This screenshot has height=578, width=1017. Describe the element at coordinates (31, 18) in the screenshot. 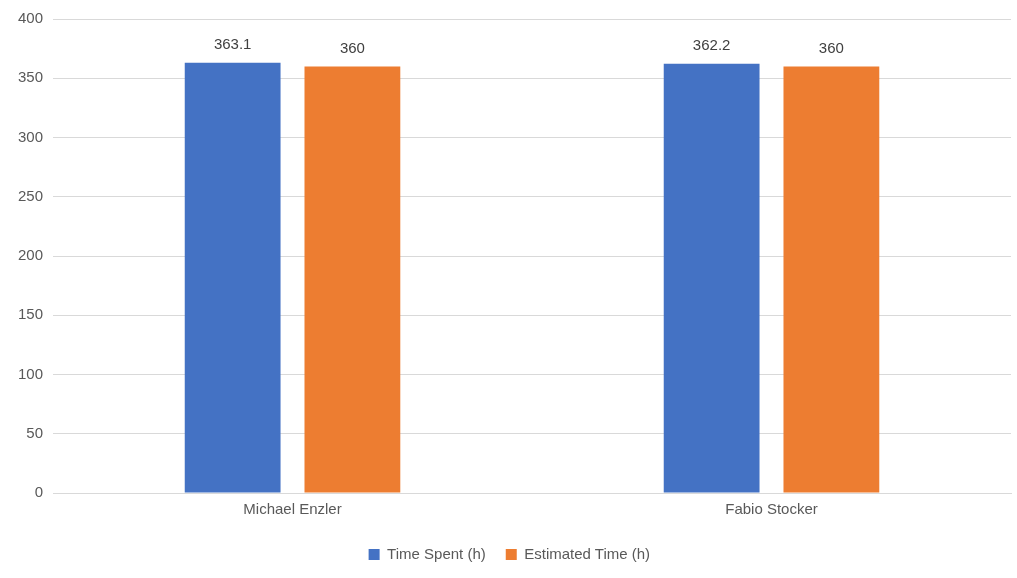

I see `y-tick-label: 400` at that location.